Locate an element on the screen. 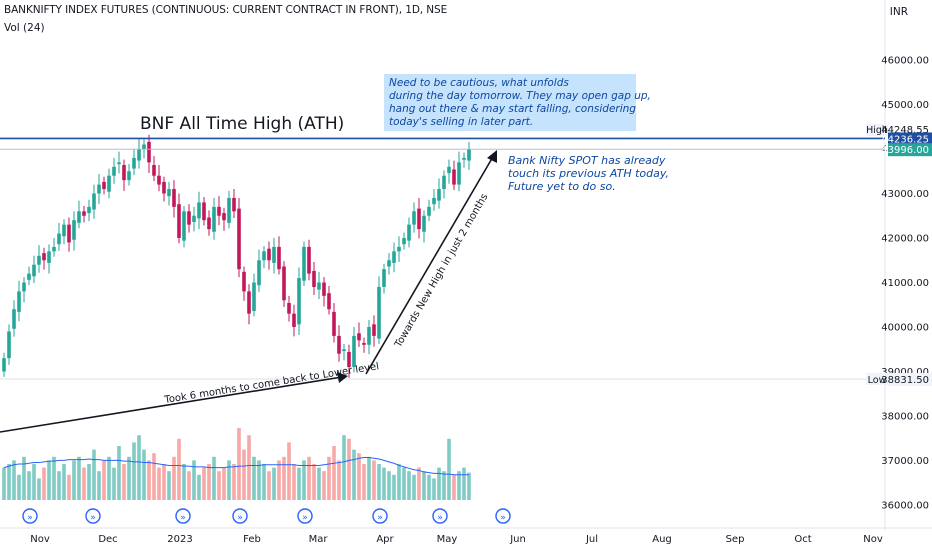 The image size is (932, 550). two-month-label: Towards New High in just 2 months is located at coordinates (442, 271).